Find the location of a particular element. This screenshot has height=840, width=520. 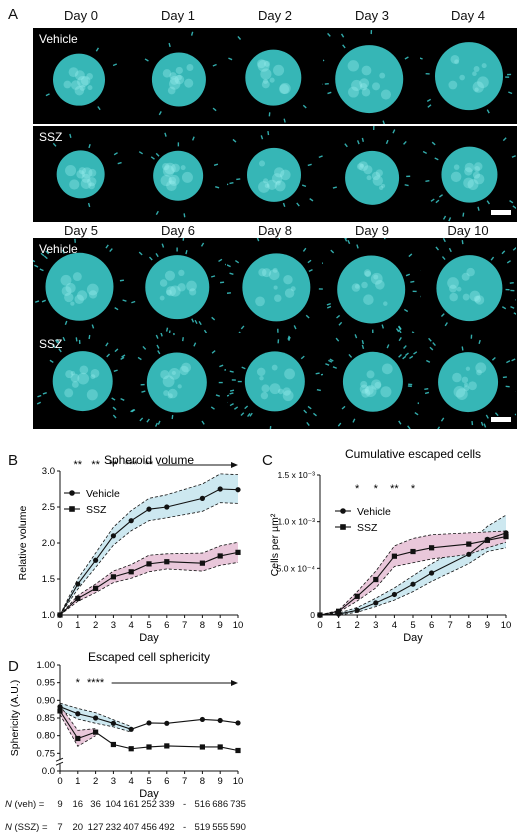

n-label-prefix: N is located at coordinates (8, 827).